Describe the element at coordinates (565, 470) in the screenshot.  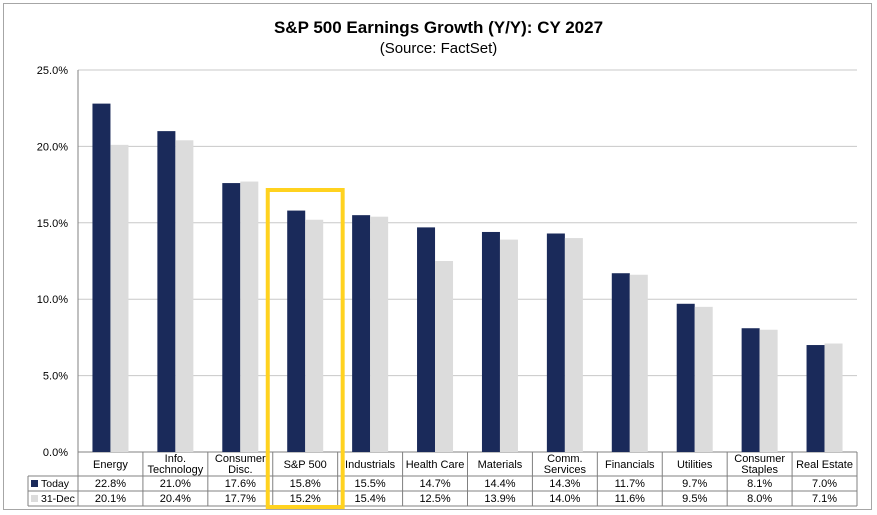
I see `category-label: Services` at that location.